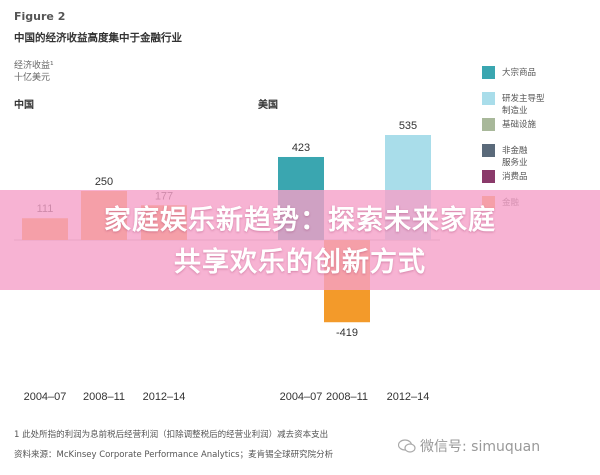  Describe the element at coordinates (480, 447) in the screenshot. I see `watermark-text: 微信号: simuquan` at that location.